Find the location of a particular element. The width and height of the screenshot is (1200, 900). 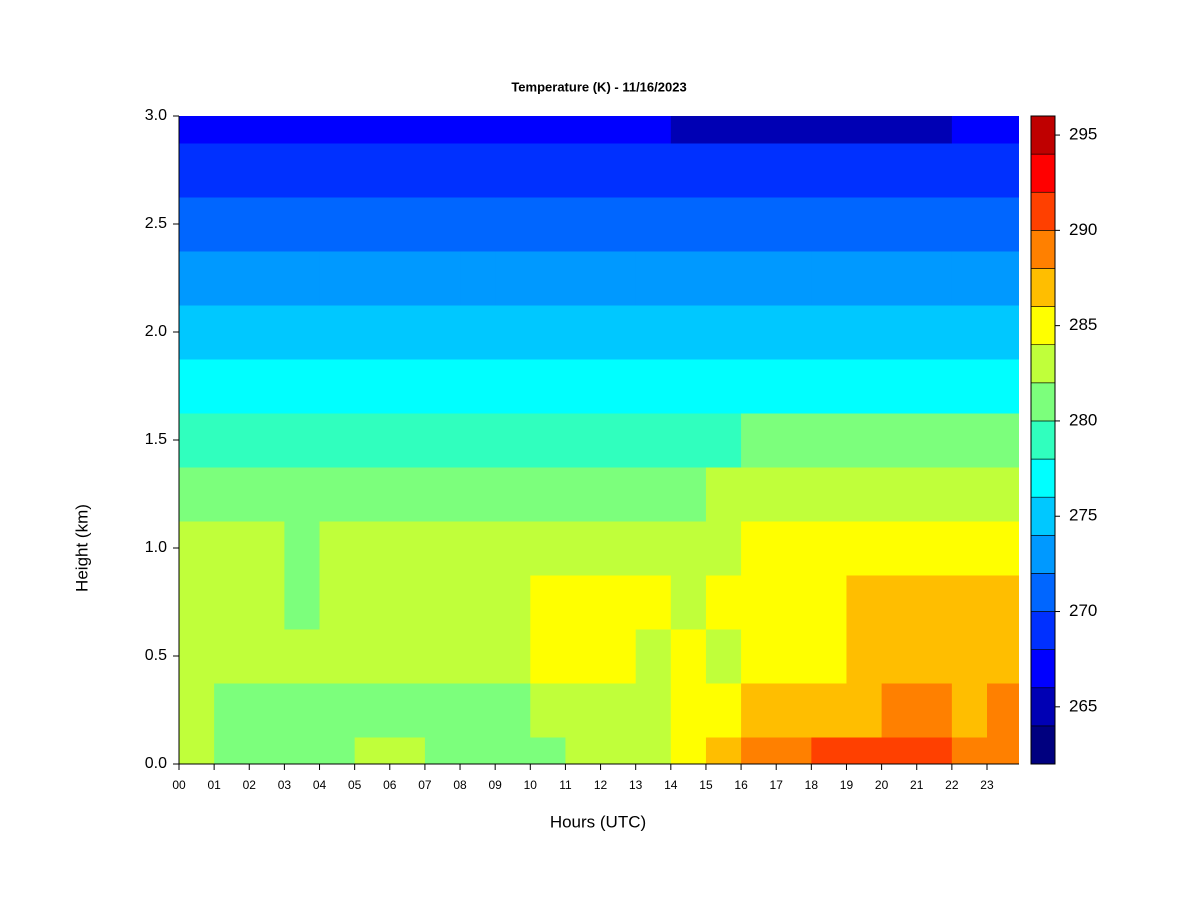

x-tick-label: 05 is located at coordinates (355, 785).